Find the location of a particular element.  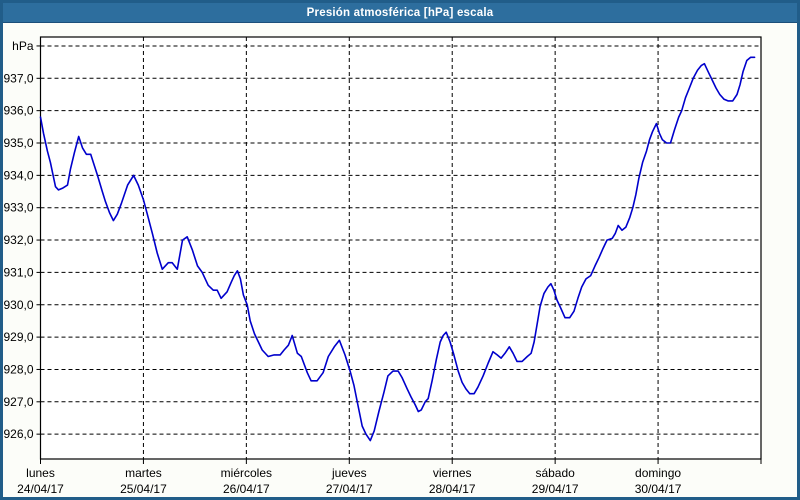

y-axis-label: 935,0 is located at coordinates (18, 143).